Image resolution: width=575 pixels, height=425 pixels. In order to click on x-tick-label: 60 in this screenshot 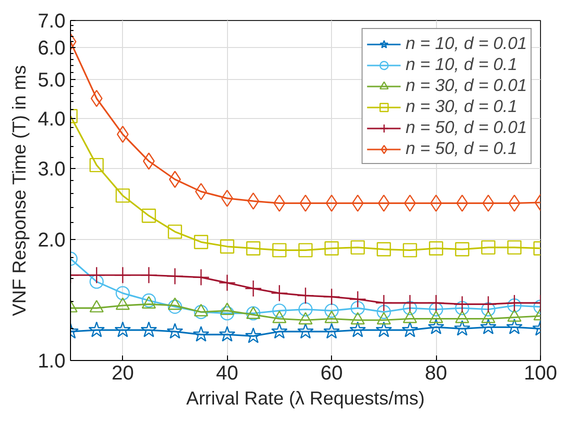, I will do `click(331, 373)`.